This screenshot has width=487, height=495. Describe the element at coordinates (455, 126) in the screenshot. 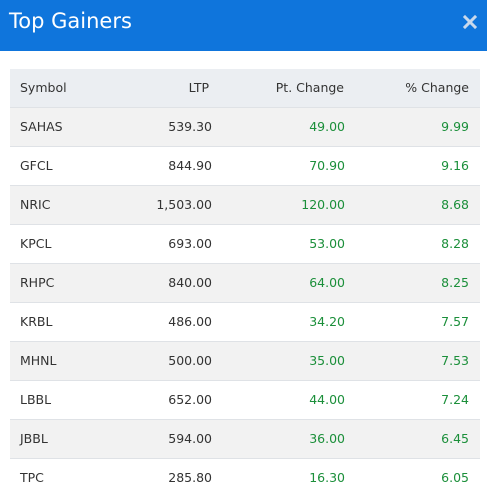

I see `cell-pct-change: 9.99` at that location.